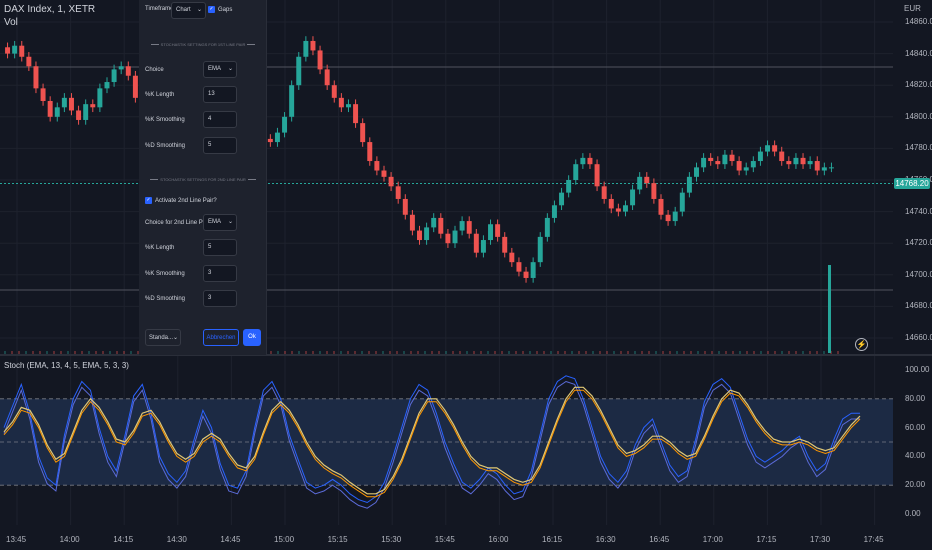 This screenshot has width=932, height=550. I want to click on checkmark-icon: ✓, so click(211, 9).